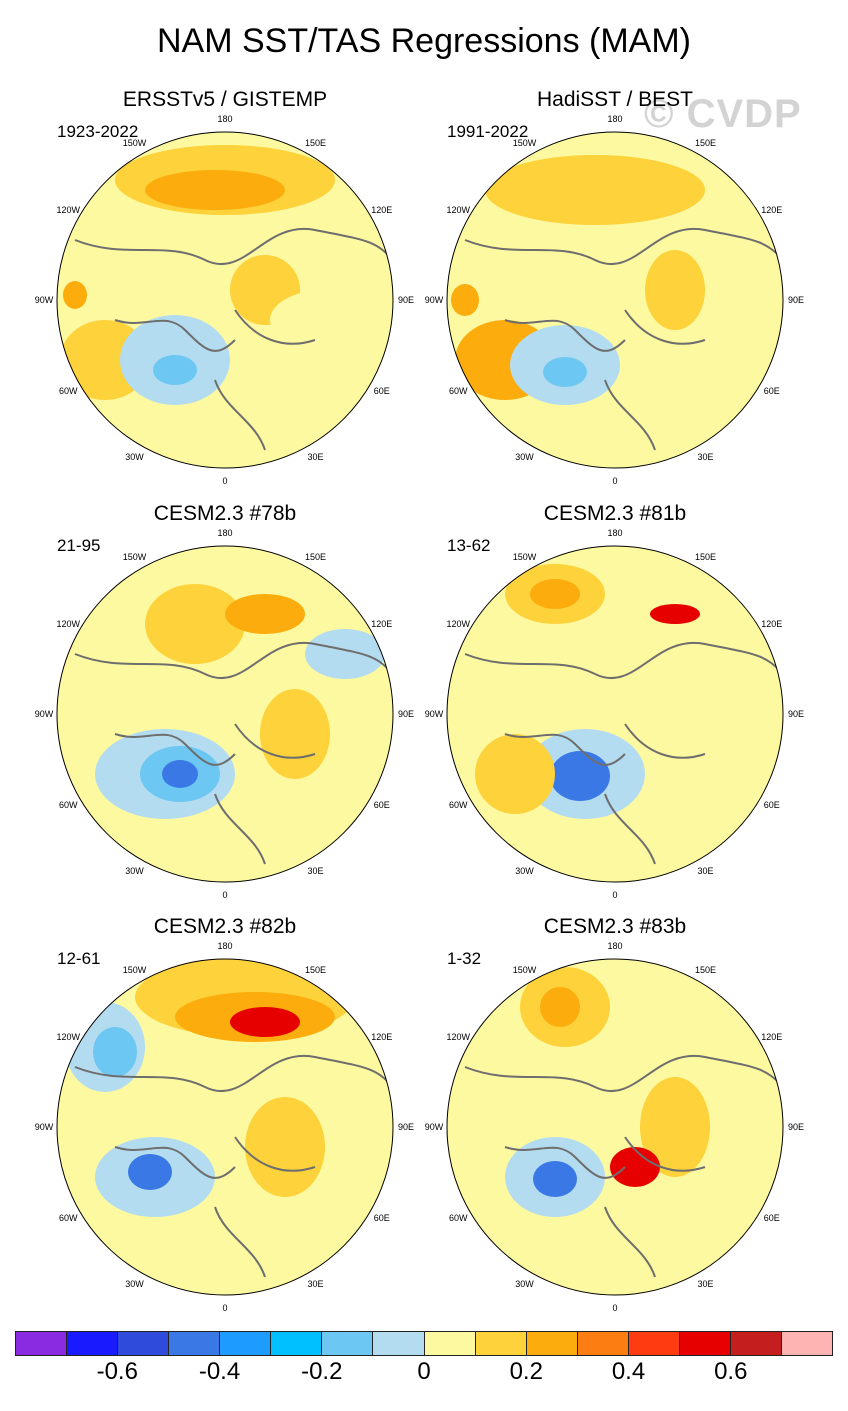  I want to click on panel-title: HadiSST / BEST, so click(614, 99).